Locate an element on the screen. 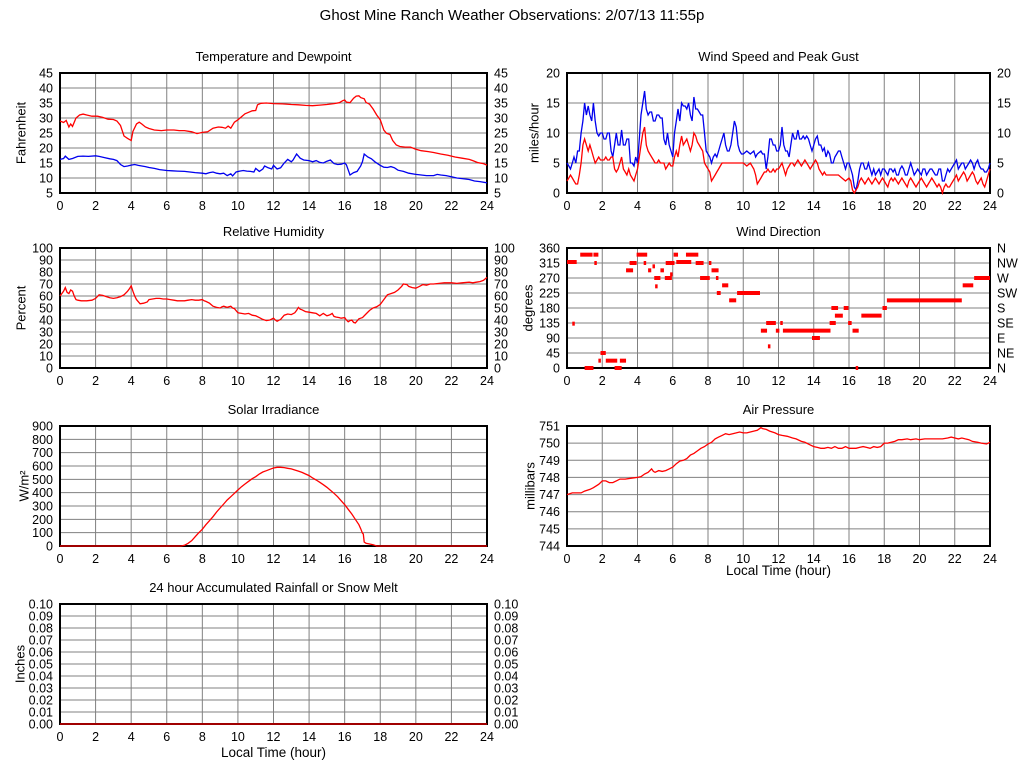  plot-border is located at coordinates (778, 308).